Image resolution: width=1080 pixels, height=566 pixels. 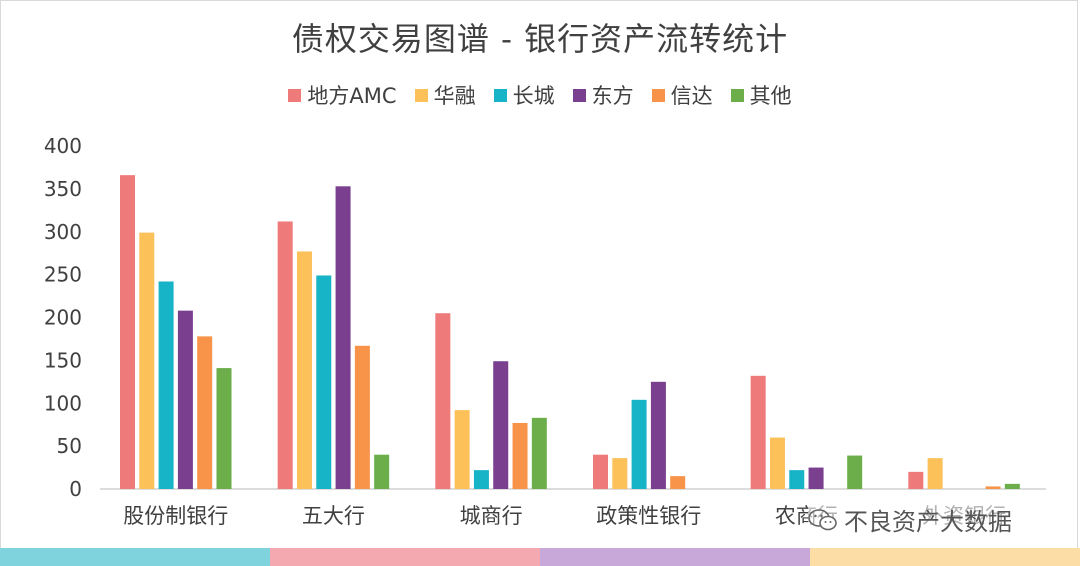 What do you see at coordinates (822, 519) in the screenshot?
I see `wechat-icon` at bounding box center [822, 519].